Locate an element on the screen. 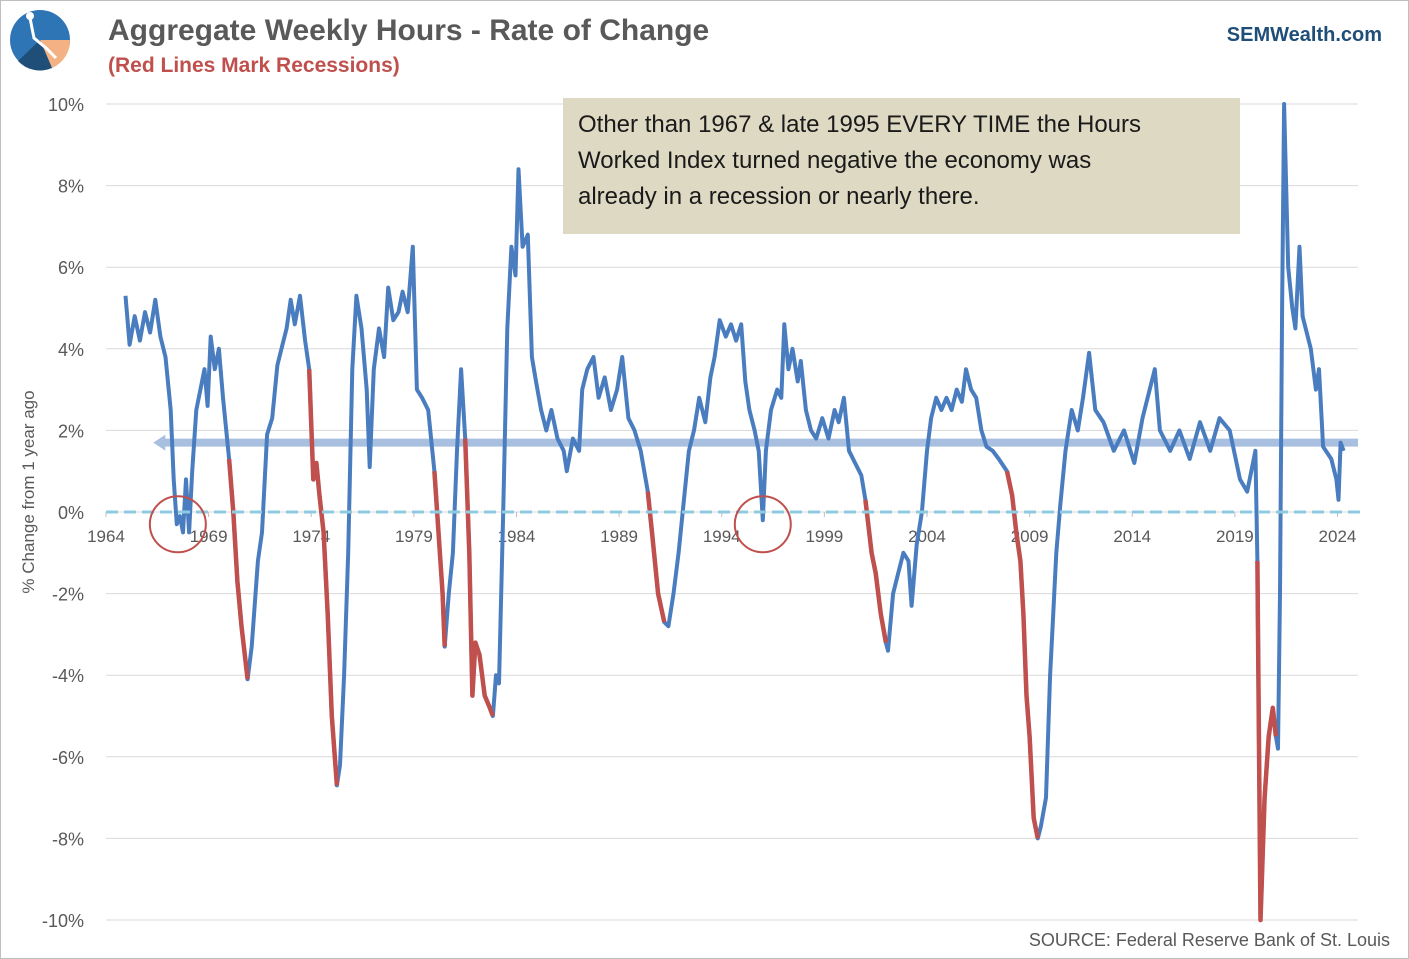 Image resolution: width=1409 pixels, height=959 pixels. chart-title: Aggregate Weekly Hours - Rate of Change is located at coordinates (408, 30).